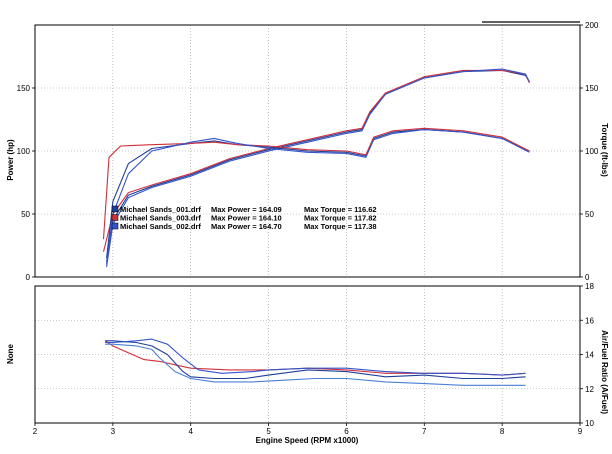 This screenshot has height=454, width=612. I want to click on lower-series-group, so click(315, 362).